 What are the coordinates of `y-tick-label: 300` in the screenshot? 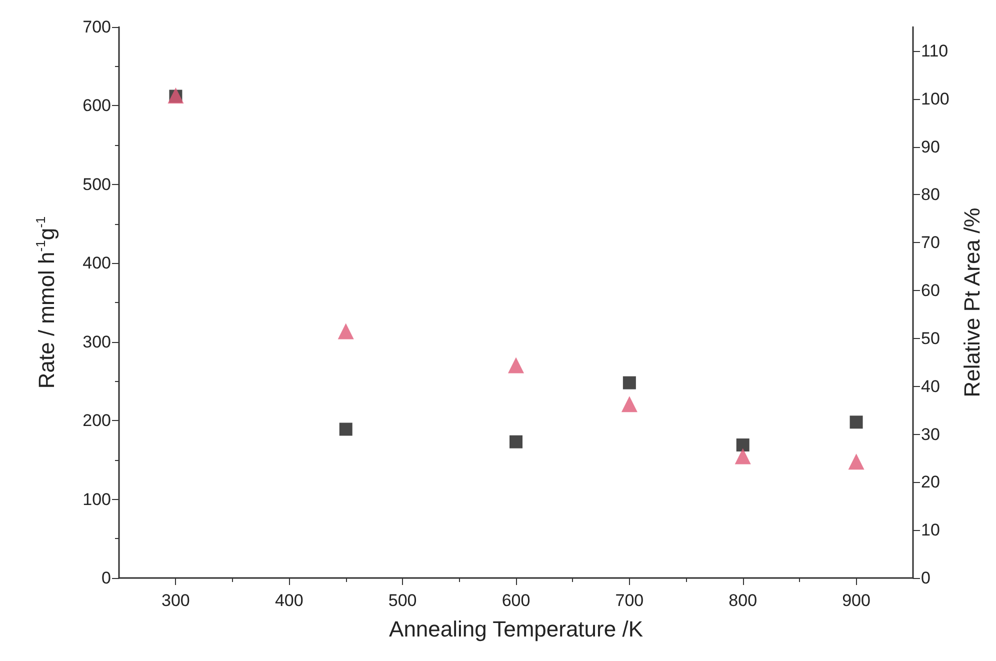 It's located at (96, 342).